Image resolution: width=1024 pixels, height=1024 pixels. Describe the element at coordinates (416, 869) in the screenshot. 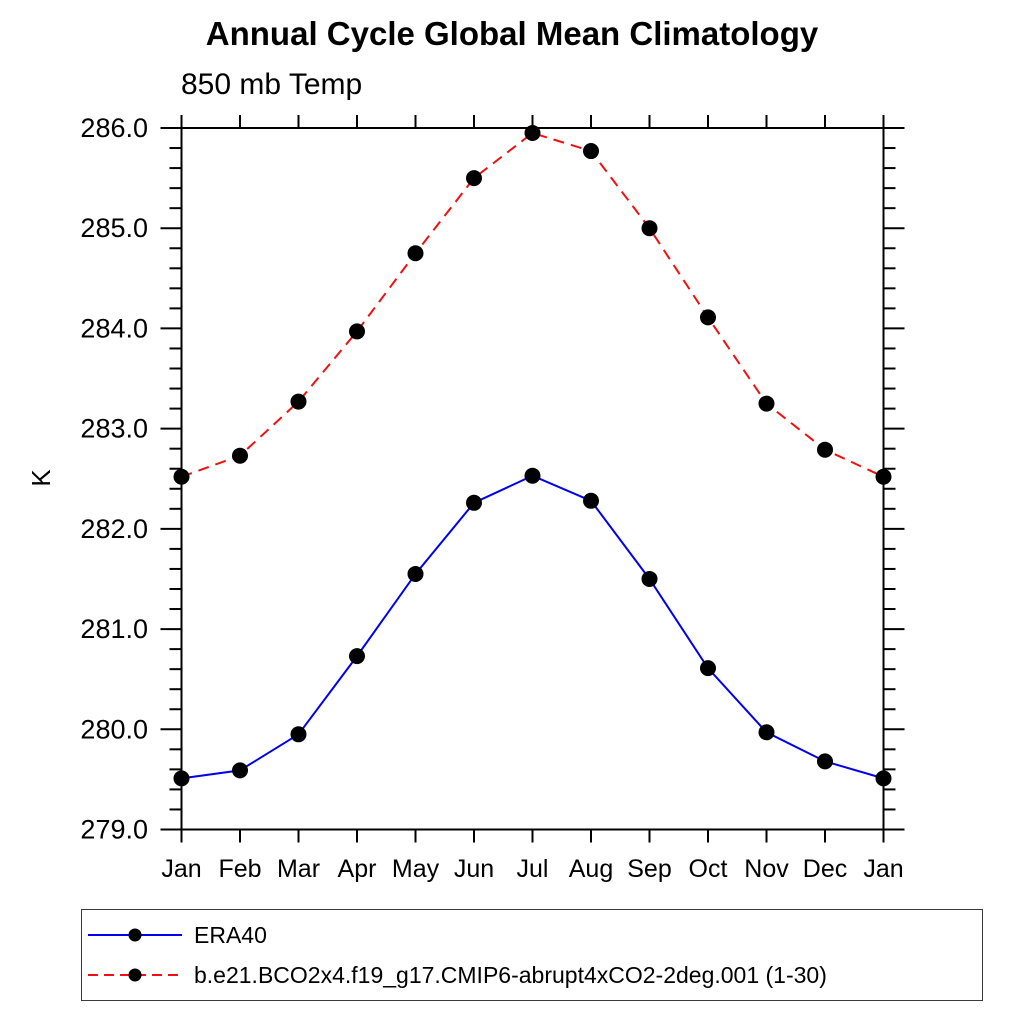

I see `x-tick-label: May` at that location.